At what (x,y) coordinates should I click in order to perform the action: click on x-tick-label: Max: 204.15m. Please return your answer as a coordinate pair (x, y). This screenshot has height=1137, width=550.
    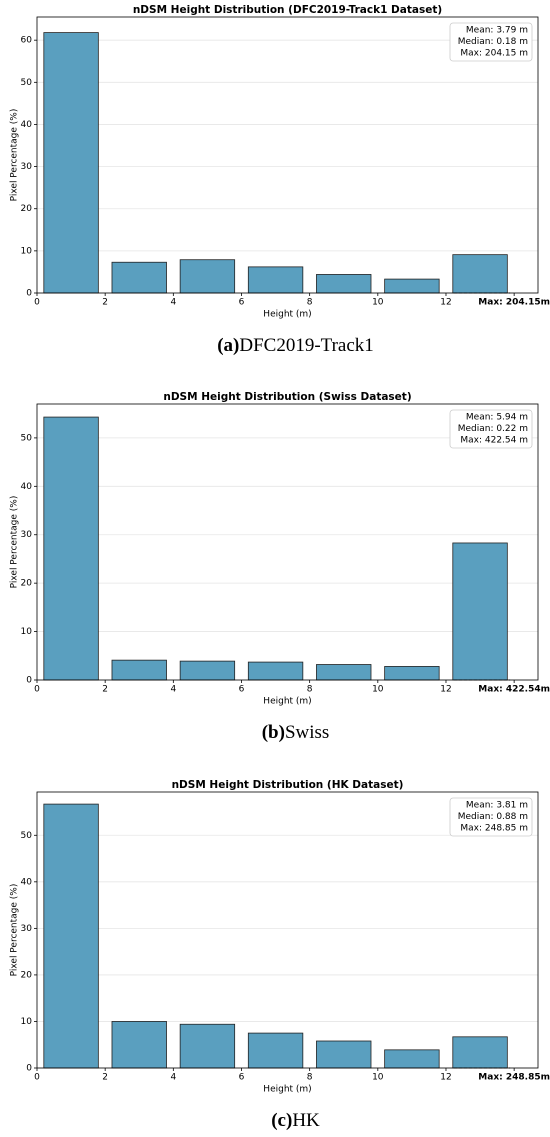
    Looking at the image, I should click on (514, 303).